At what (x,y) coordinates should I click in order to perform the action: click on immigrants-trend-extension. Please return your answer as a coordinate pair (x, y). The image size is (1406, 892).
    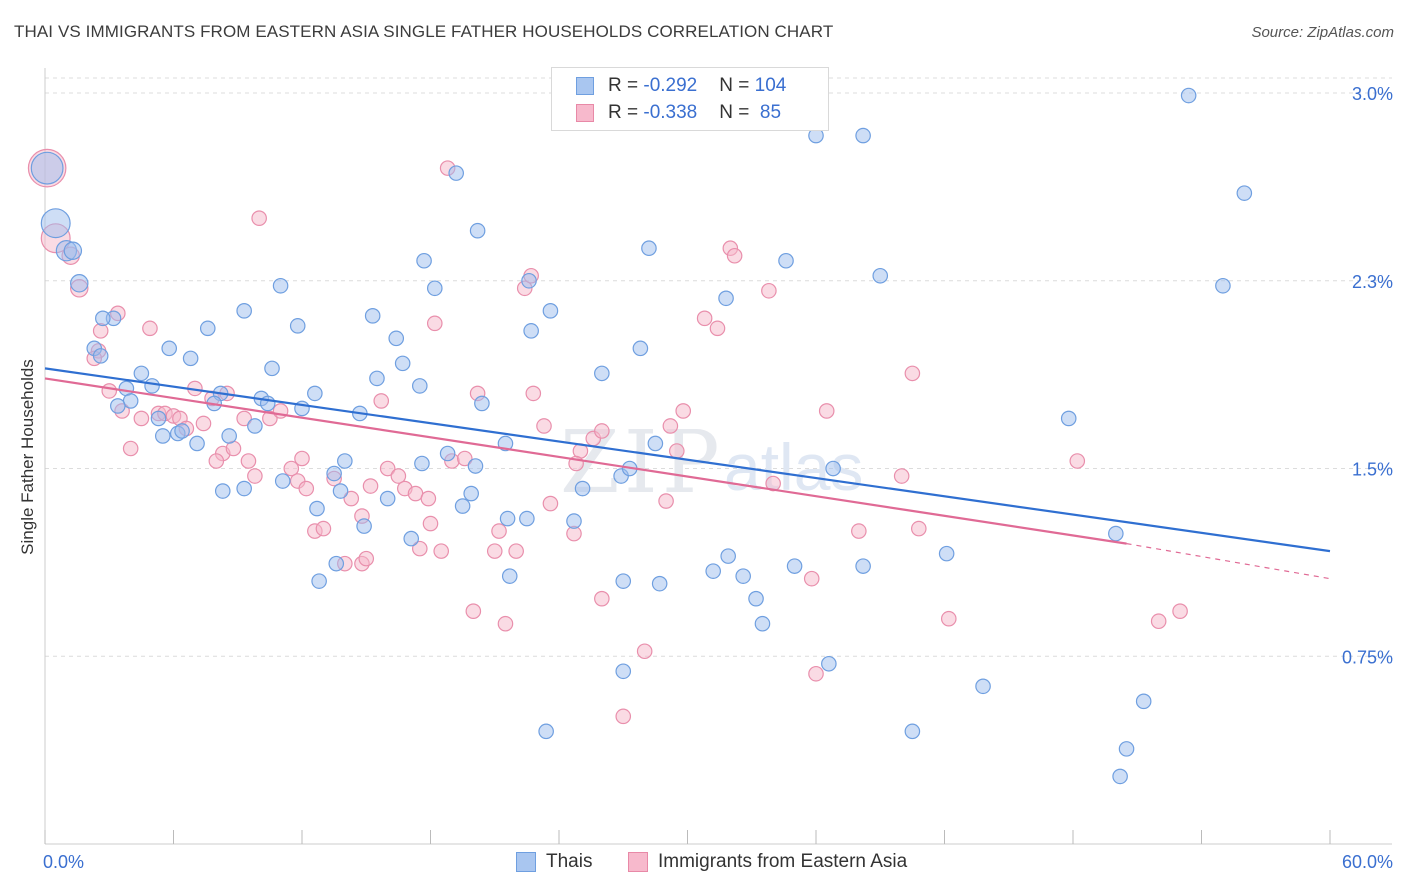
    Looking at the image, I should click on (1228, 561).